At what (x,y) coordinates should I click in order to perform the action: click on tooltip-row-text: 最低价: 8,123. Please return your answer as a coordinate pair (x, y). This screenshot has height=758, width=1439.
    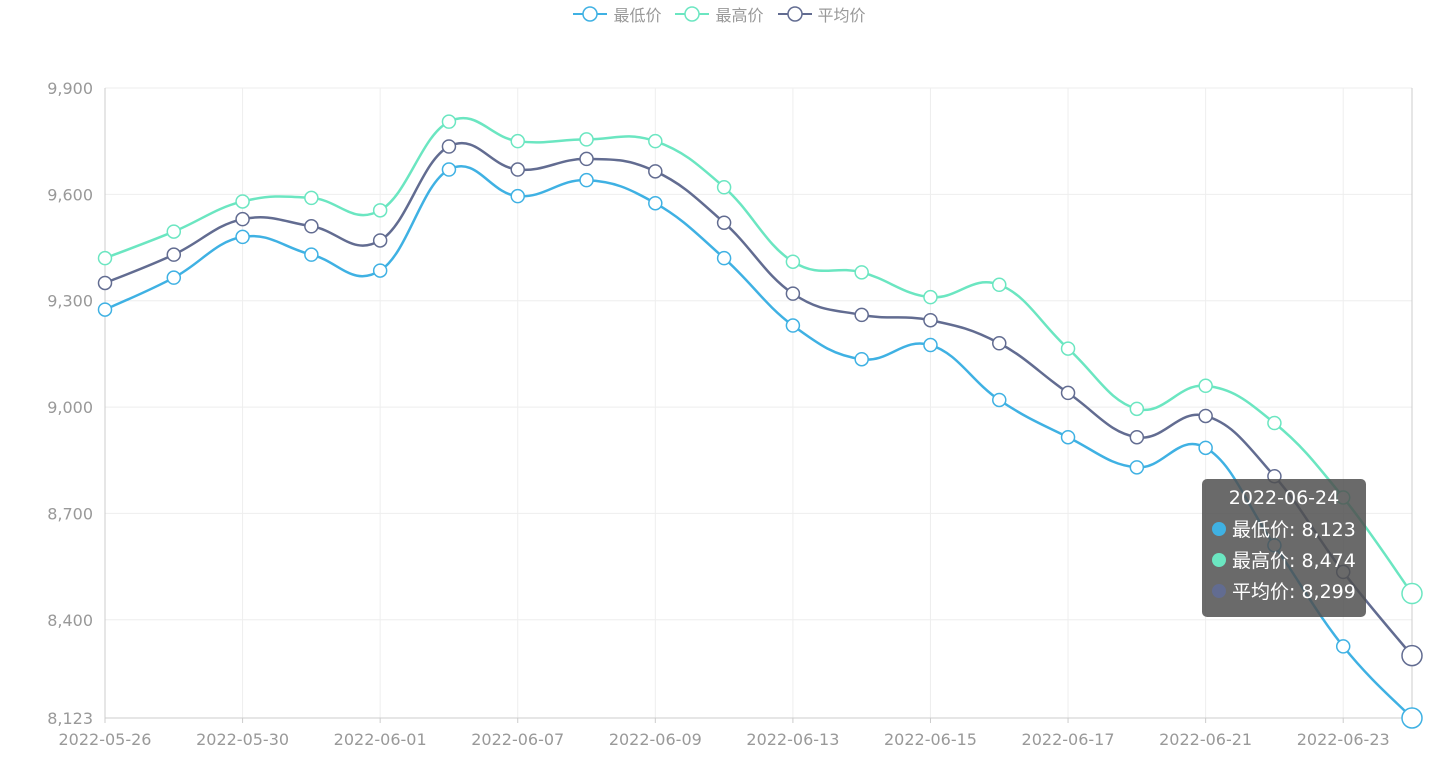
    Looking at the image, I should click on (1294, 530).